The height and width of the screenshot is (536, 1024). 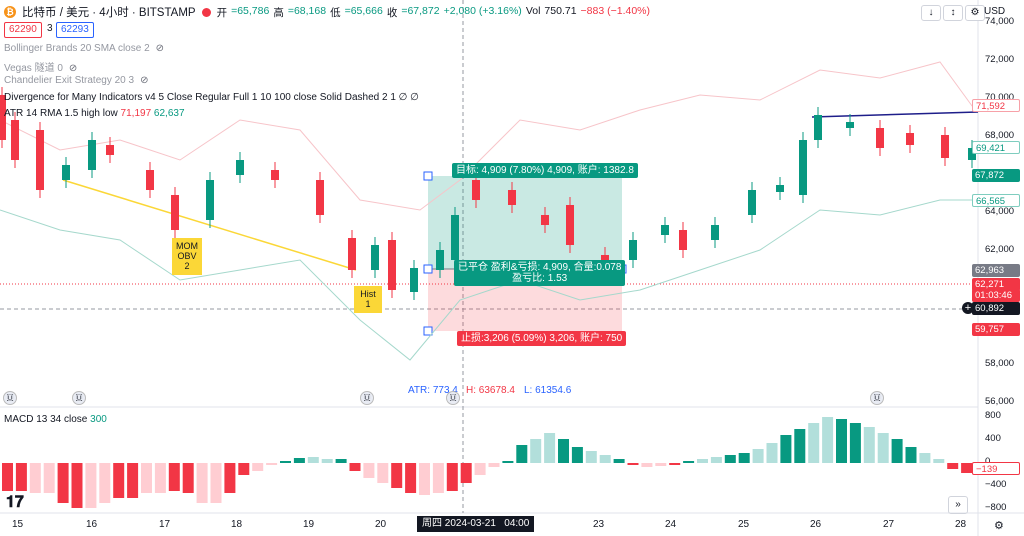 I want to click on macd-y-tick: −800, so click(x=996, y=507).